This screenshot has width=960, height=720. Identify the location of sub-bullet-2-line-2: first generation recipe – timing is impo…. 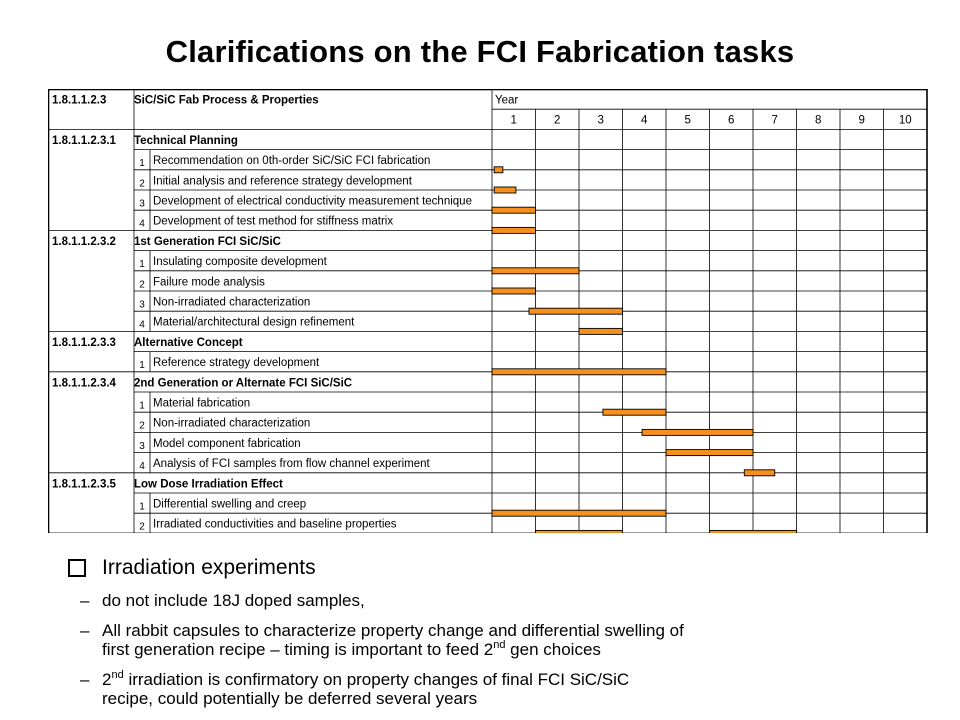
(527, 649).